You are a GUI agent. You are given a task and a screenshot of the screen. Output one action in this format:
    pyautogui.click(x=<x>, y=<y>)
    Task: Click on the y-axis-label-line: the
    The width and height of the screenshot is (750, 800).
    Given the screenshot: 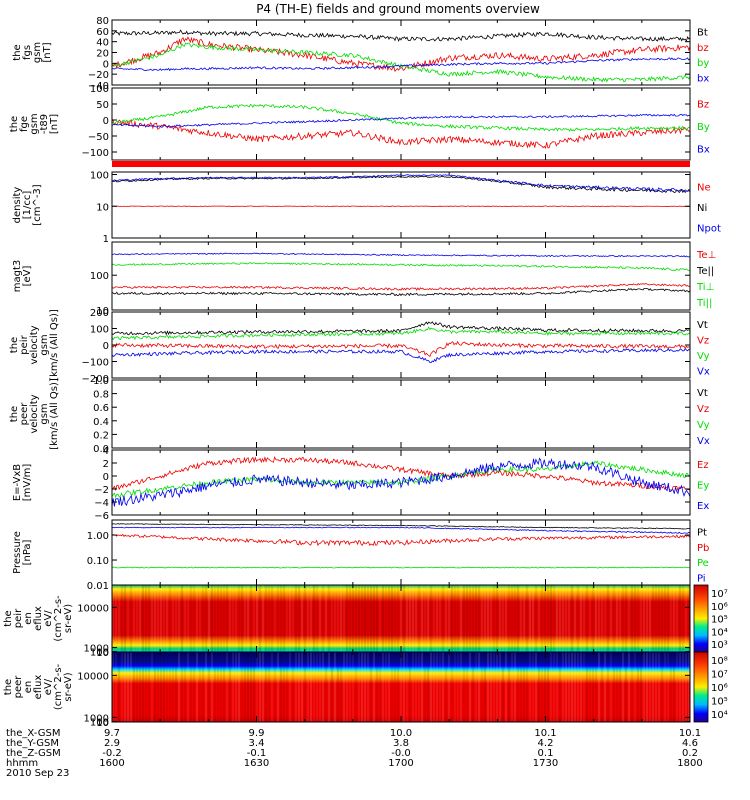 What is the action you would take?
    pyautogui.click(x=14, y=124)
    